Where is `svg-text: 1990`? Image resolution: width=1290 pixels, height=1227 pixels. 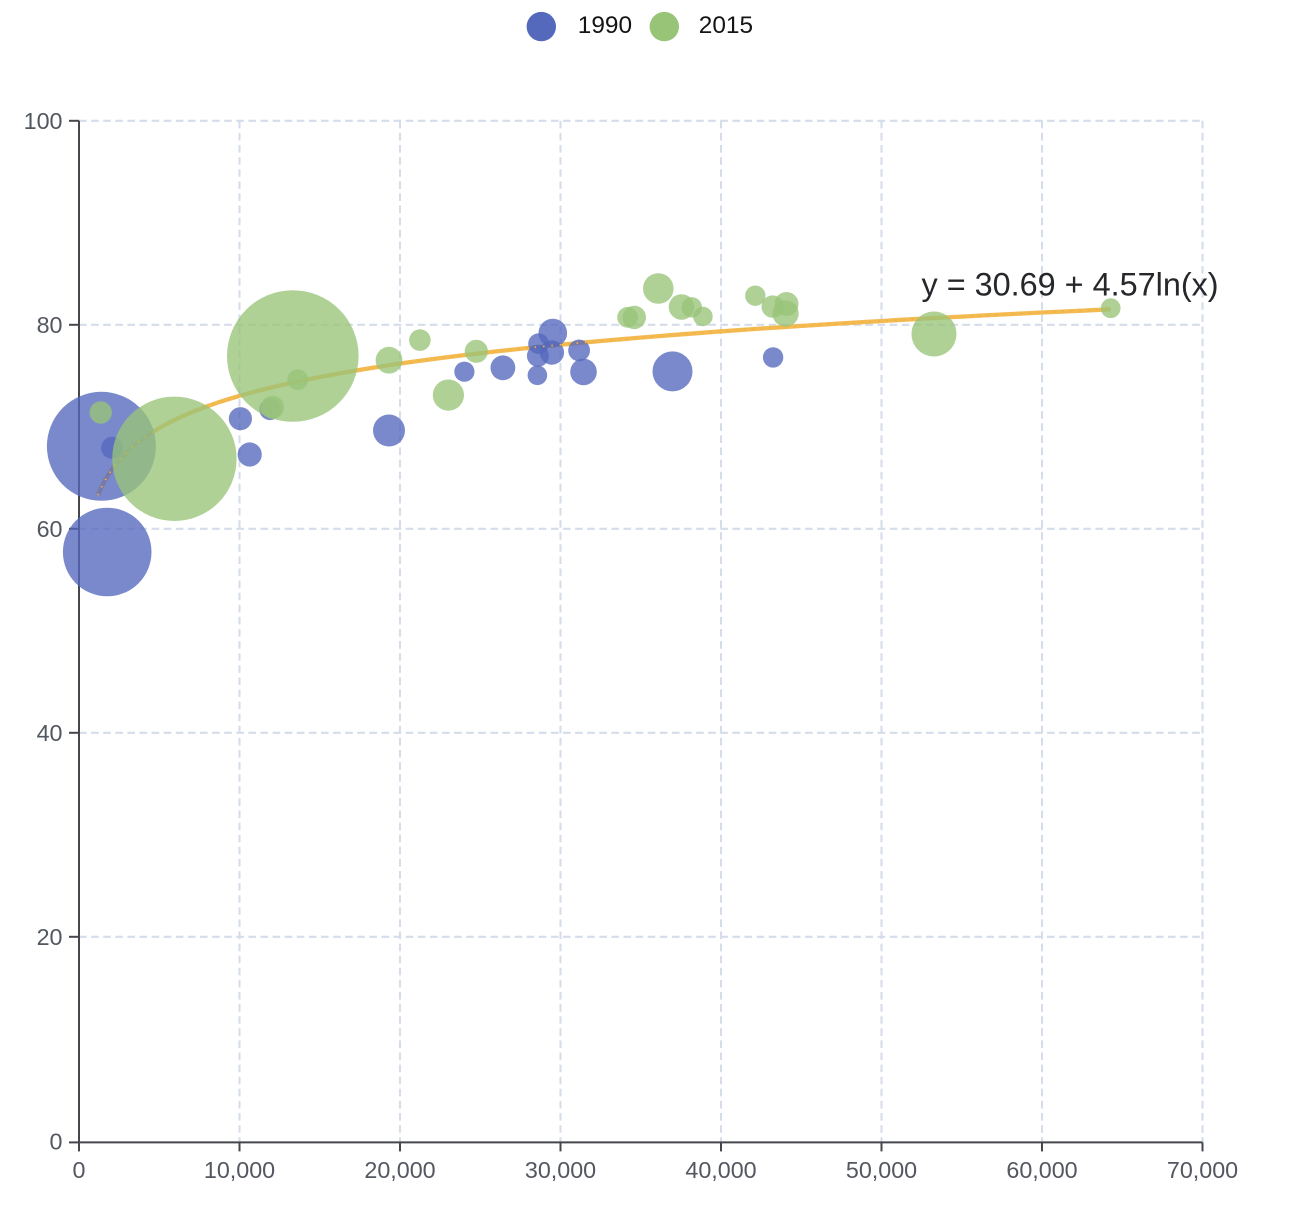
svg-text: 1990 is located at coordinates (605, 25).